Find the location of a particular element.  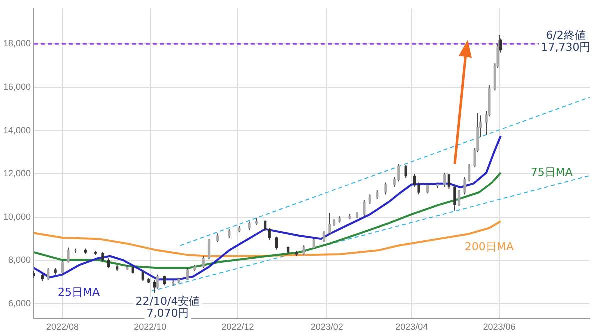

x-tick-label: 2023/06 is located at coordinates (499, 327).